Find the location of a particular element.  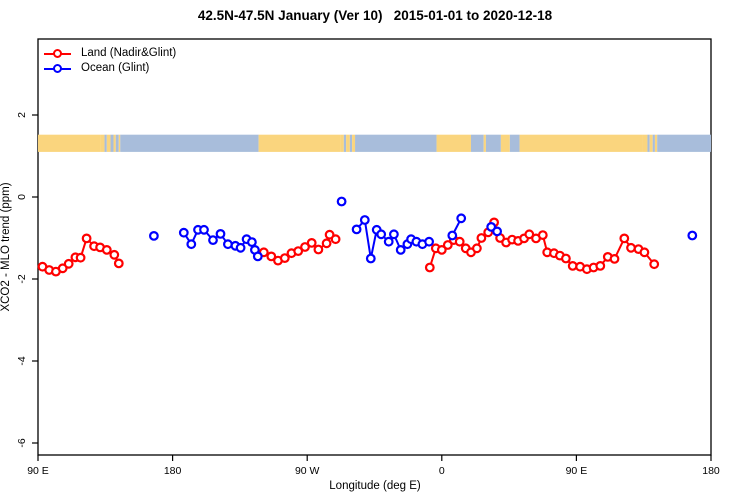

legend: Land (Nadir&Glint) Ocean (Glint) is located at coordinates (110, 61).